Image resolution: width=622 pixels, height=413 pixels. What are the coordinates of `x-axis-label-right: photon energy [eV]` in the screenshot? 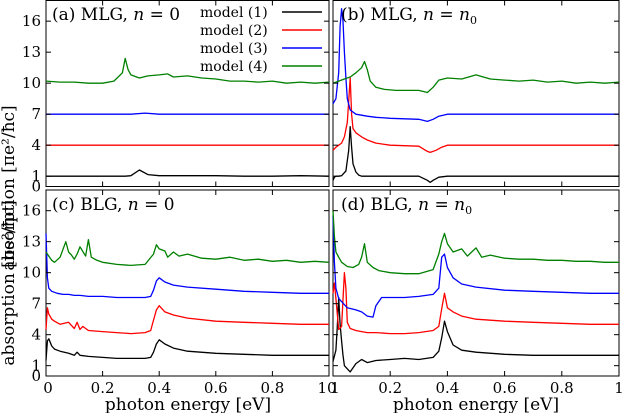 It's located at (476, 404).